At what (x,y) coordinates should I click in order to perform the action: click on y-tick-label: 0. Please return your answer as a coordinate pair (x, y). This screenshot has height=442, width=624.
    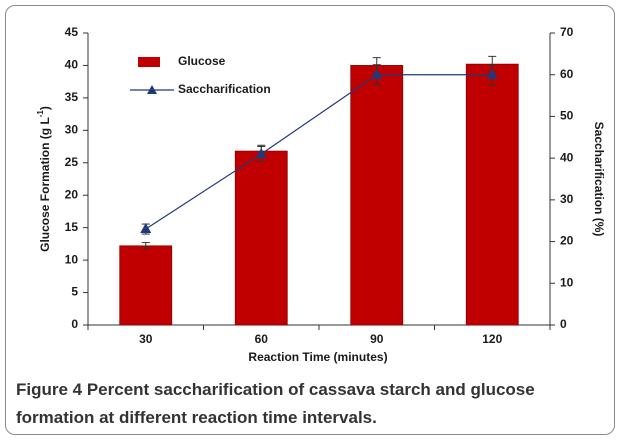
    Looking at the image, I should click on (74, 324).